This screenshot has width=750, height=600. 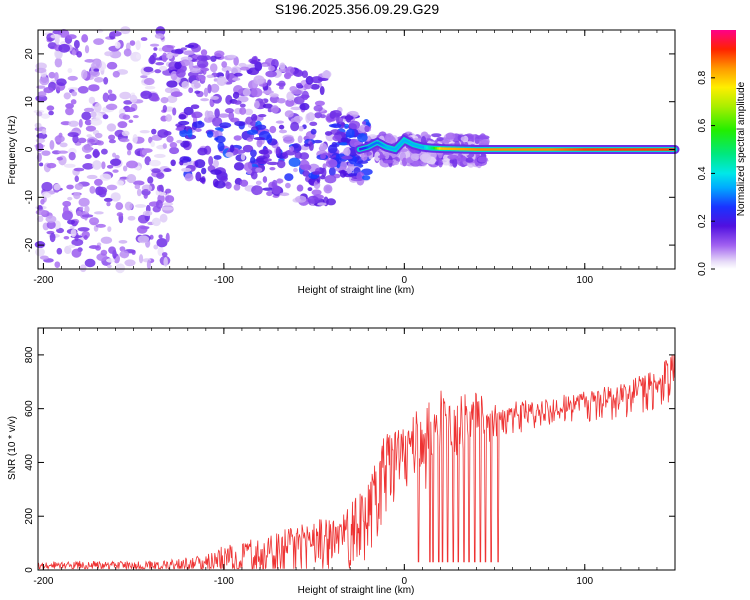 I want to click on chart-title: S196.2025.356.09.29.G29, so click(x=357, y=9).